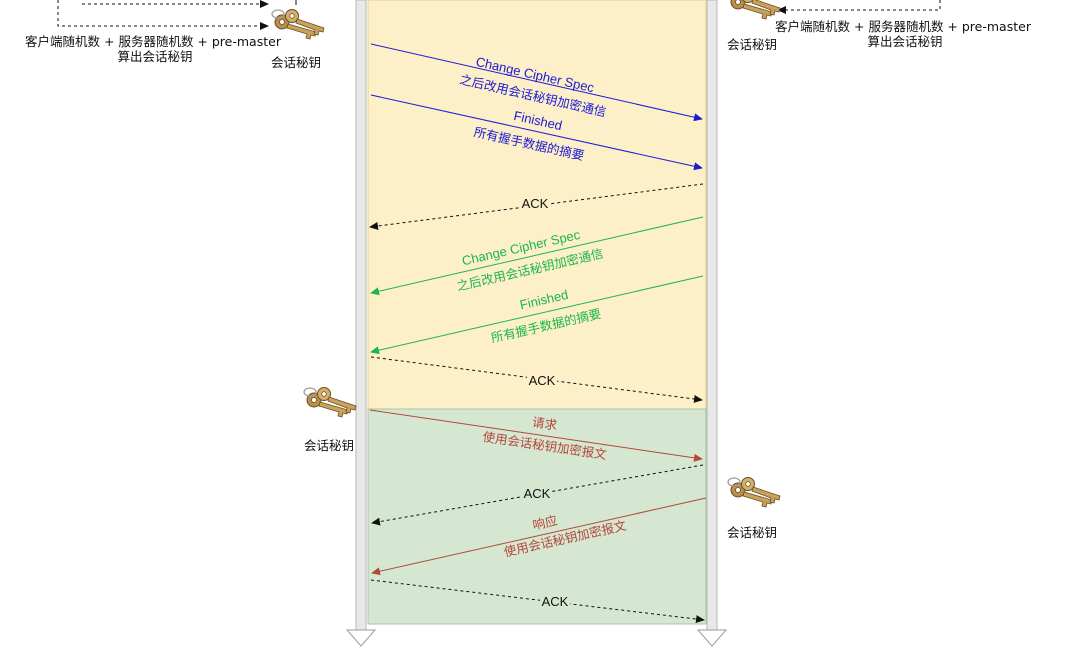 The image size is (1068, 665). What do you see at coordinates (296, 62) in the screenshot?
I see `client-session-key-label-top: 会话秘钥` at bounding box center [296, 62].